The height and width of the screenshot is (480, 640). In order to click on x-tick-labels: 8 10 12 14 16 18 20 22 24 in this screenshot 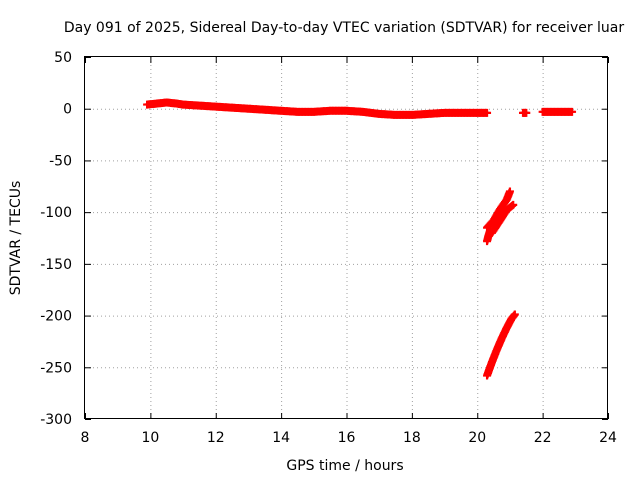, I will do `click(349, 438)`.